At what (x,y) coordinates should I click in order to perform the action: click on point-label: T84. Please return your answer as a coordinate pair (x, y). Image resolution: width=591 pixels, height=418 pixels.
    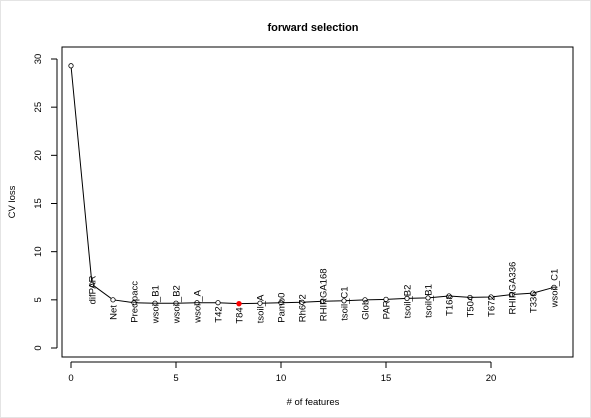
    Looking at the image, I should click on (240, 315).